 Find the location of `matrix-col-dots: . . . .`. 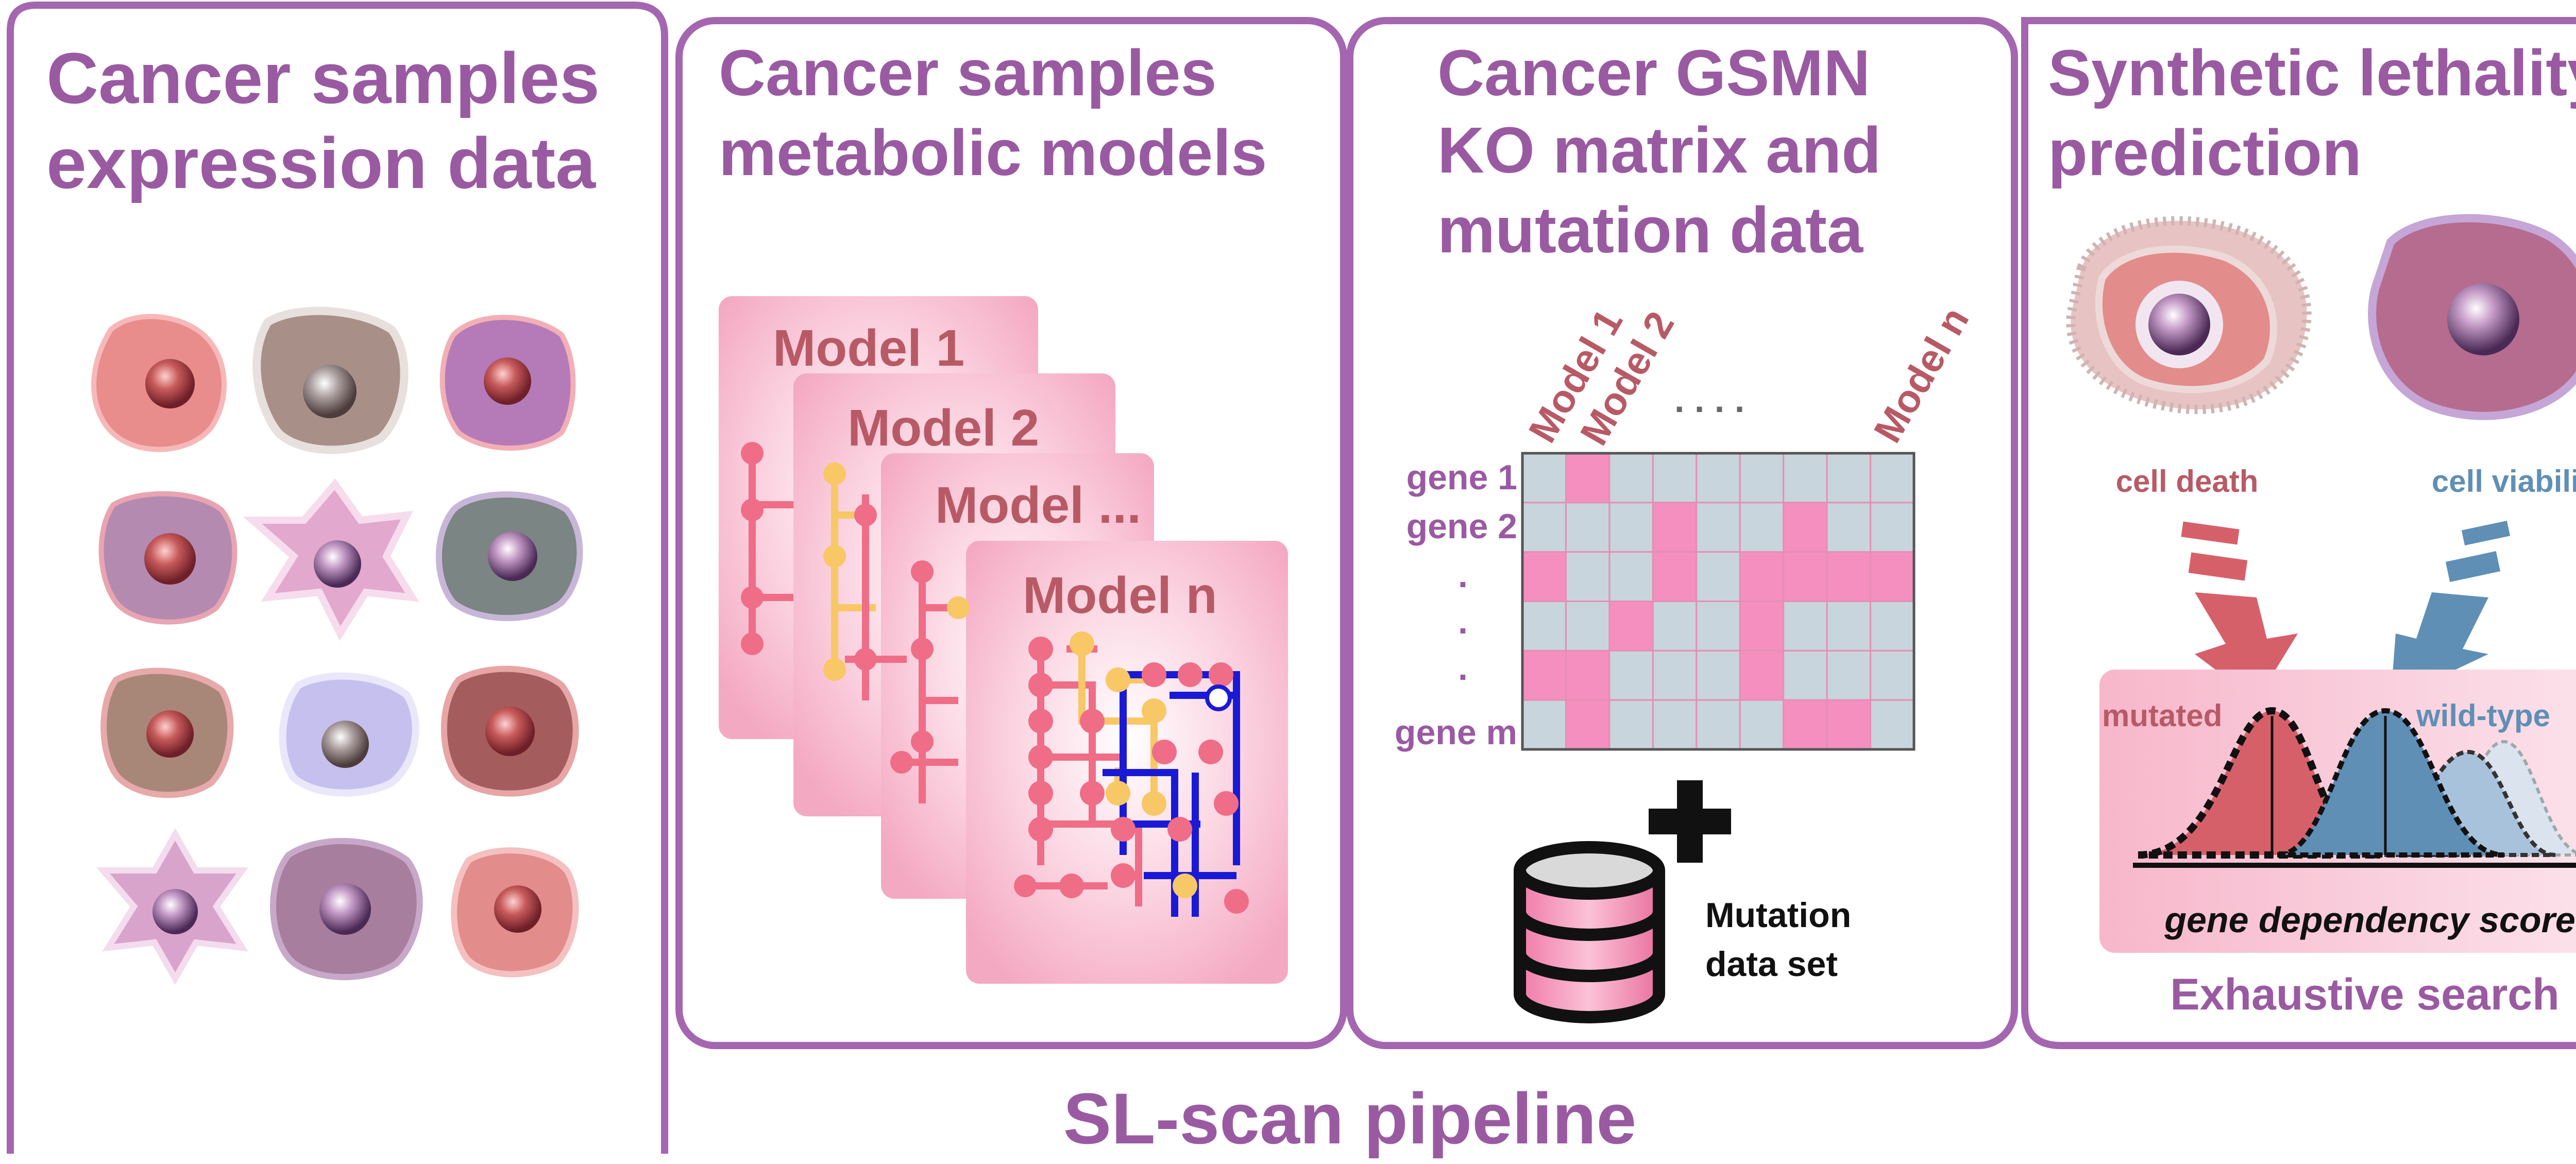

matrix-col-dots: . . . . is located at coordinates (1709, 400).